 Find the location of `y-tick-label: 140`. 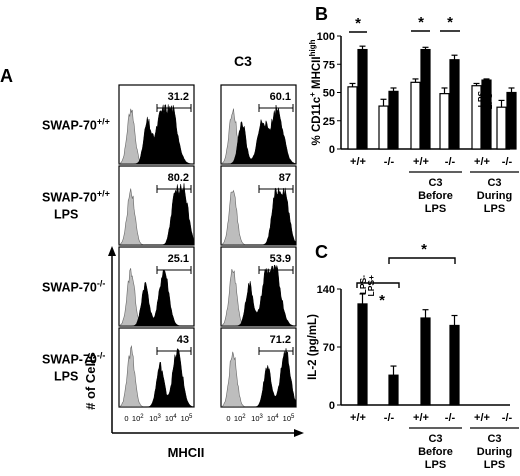

y-tick-label: 140 is located at coordinates (326, 290).